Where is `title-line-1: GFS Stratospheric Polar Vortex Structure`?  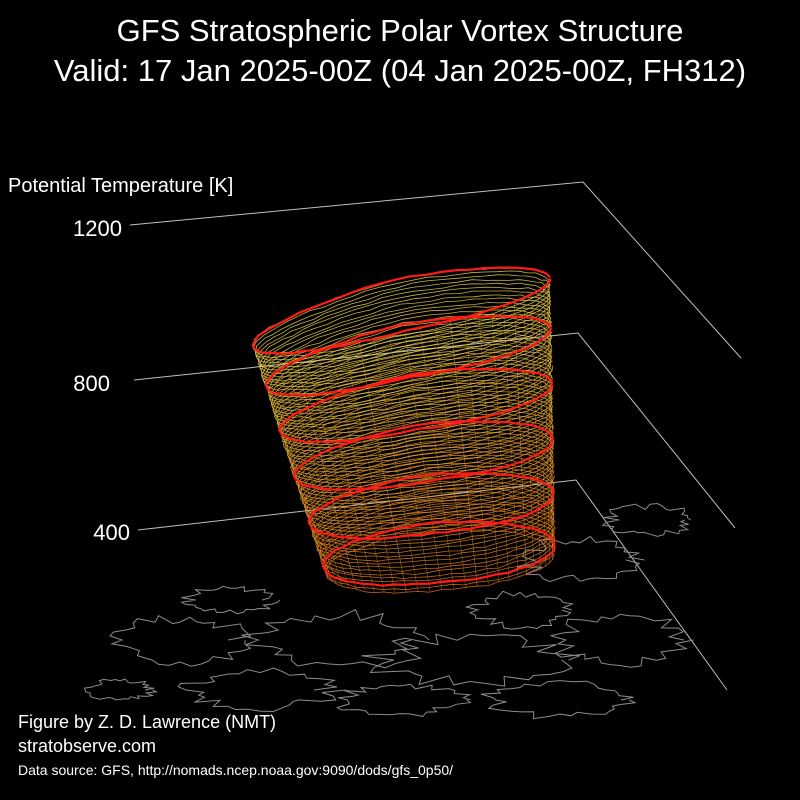
title-line-1: GFS Stratospheric Polar Vortex Structure is located at coordinates (400, 30).